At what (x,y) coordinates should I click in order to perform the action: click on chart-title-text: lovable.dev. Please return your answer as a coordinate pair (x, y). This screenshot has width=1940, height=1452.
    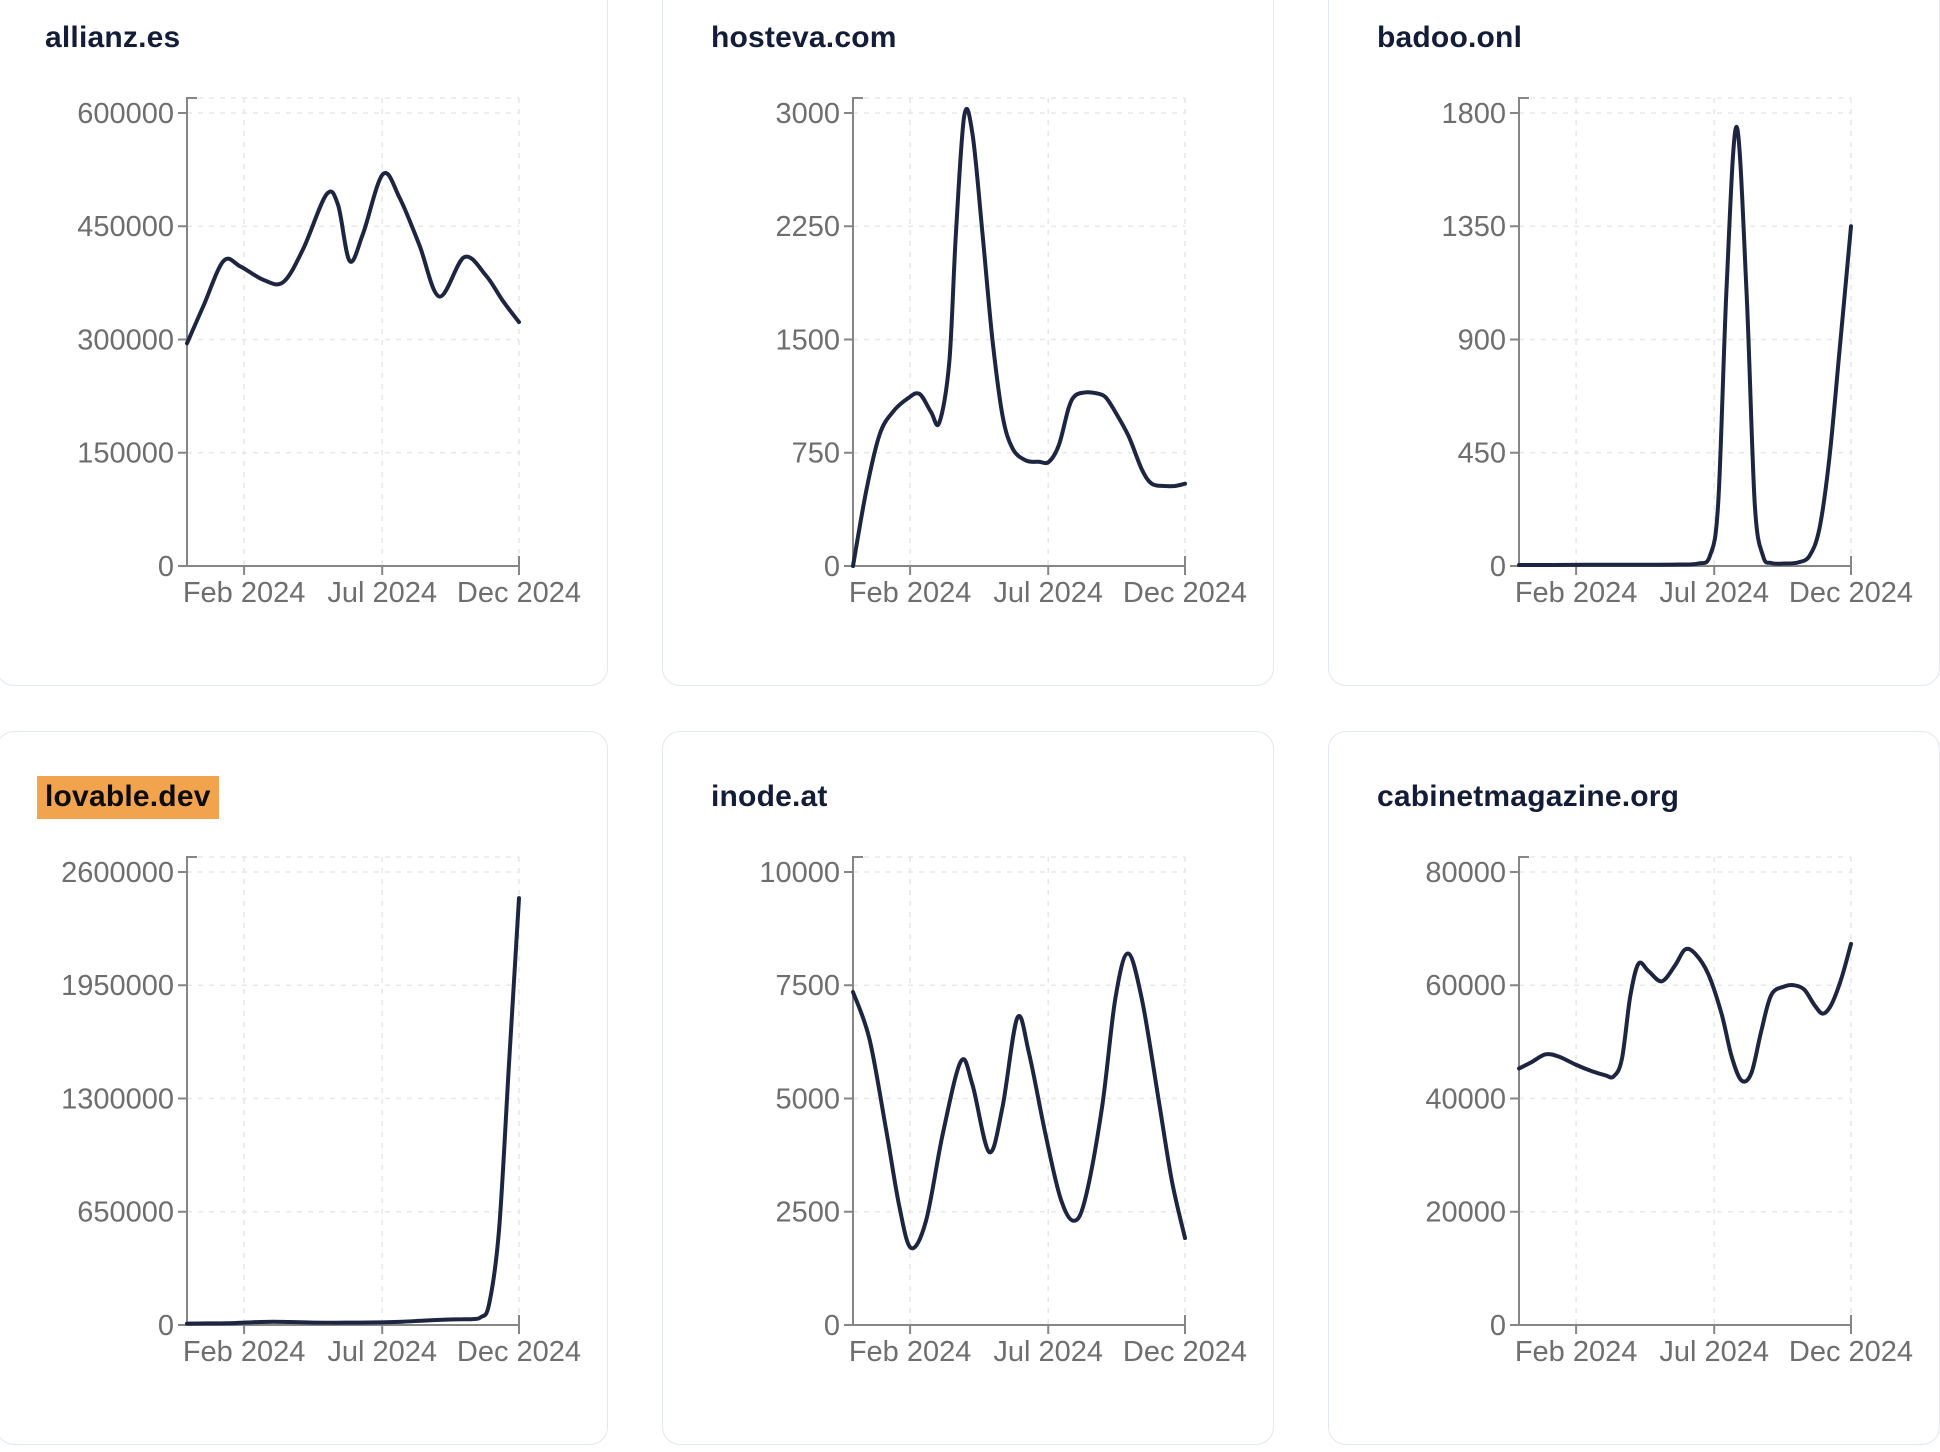
    Looking at the image, I should click on (128, 797).